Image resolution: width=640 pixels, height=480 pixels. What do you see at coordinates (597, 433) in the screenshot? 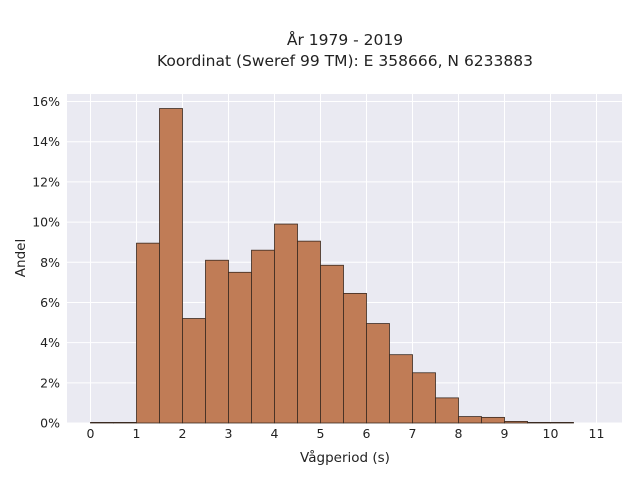
I see `x-tick-label: 11` at bounding box center [597, 433].